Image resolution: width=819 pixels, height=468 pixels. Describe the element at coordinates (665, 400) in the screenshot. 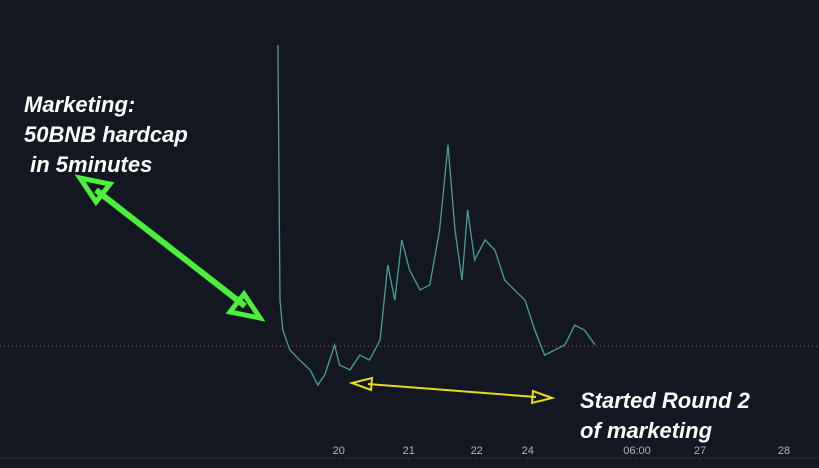

I see `annotation: Started Round 2` at that location.